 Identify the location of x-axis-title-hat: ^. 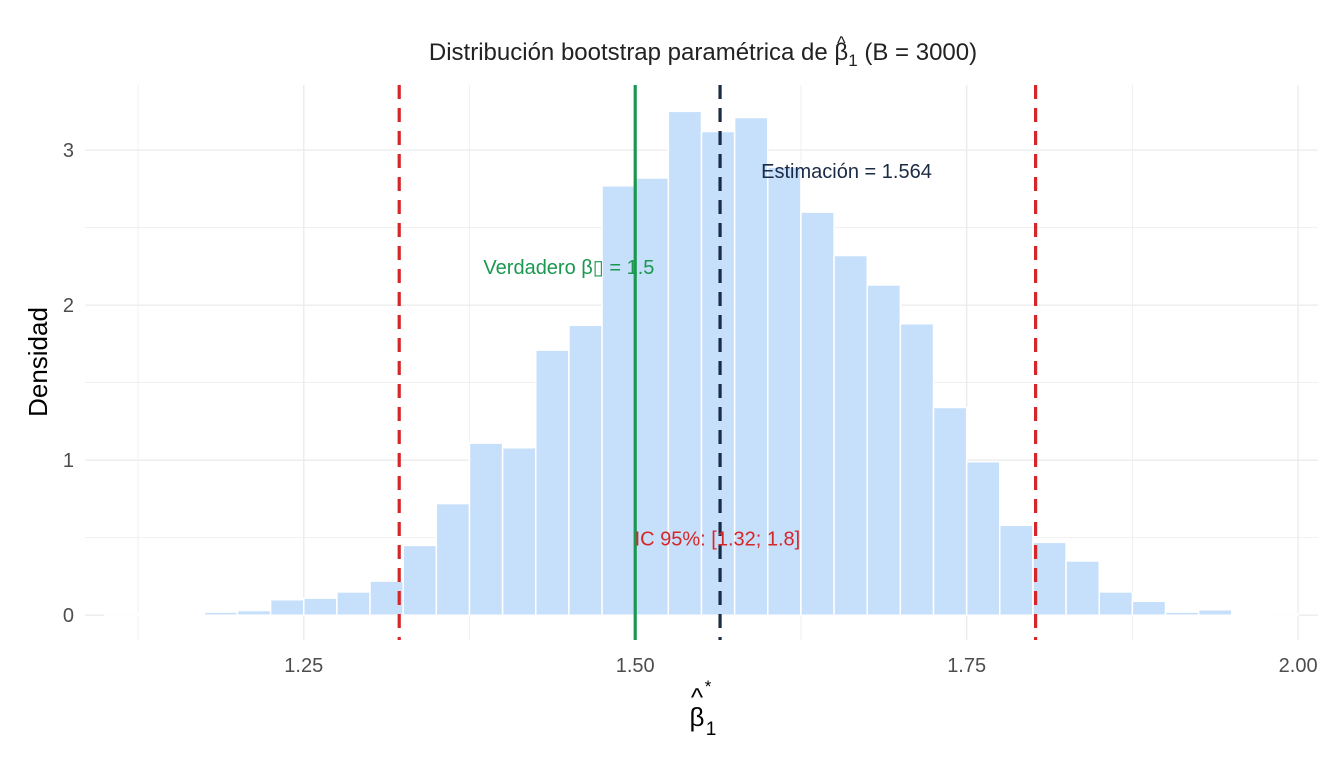
(697, 697).